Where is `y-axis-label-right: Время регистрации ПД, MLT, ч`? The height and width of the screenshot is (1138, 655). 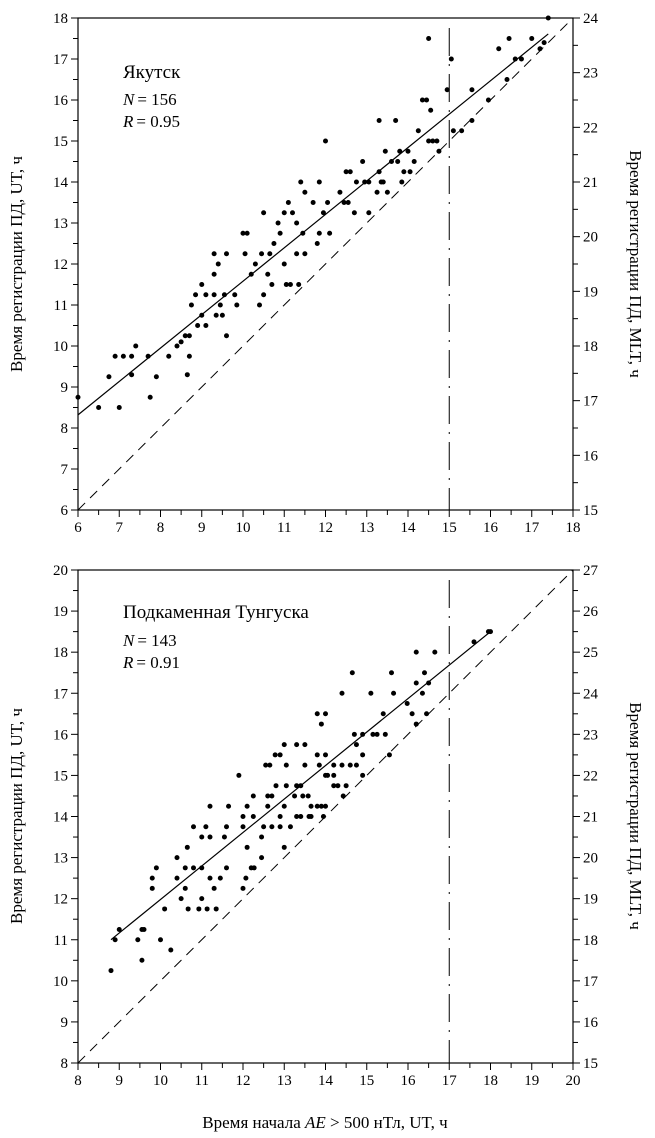
y-axis-label-right: Время регистрации ПД, MLT, ч is located at coordinates (635, 264).